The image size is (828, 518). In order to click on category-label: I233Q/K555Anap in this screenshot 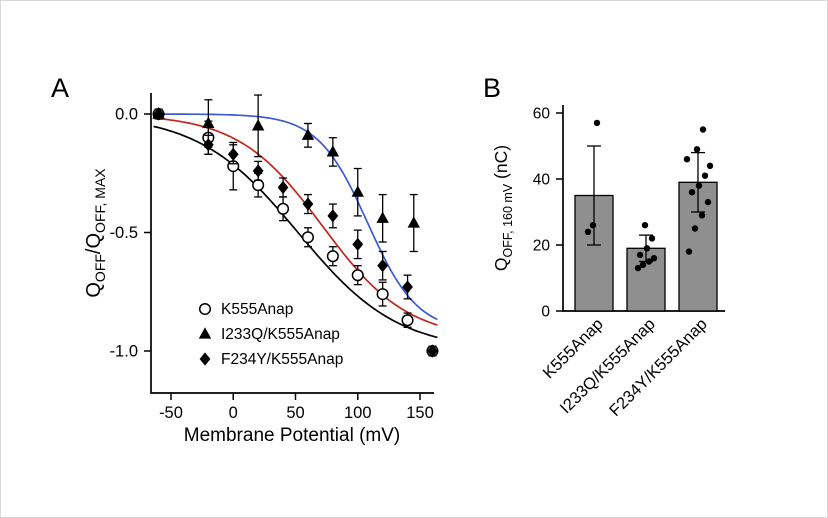, I will do `click(608, 366)`.